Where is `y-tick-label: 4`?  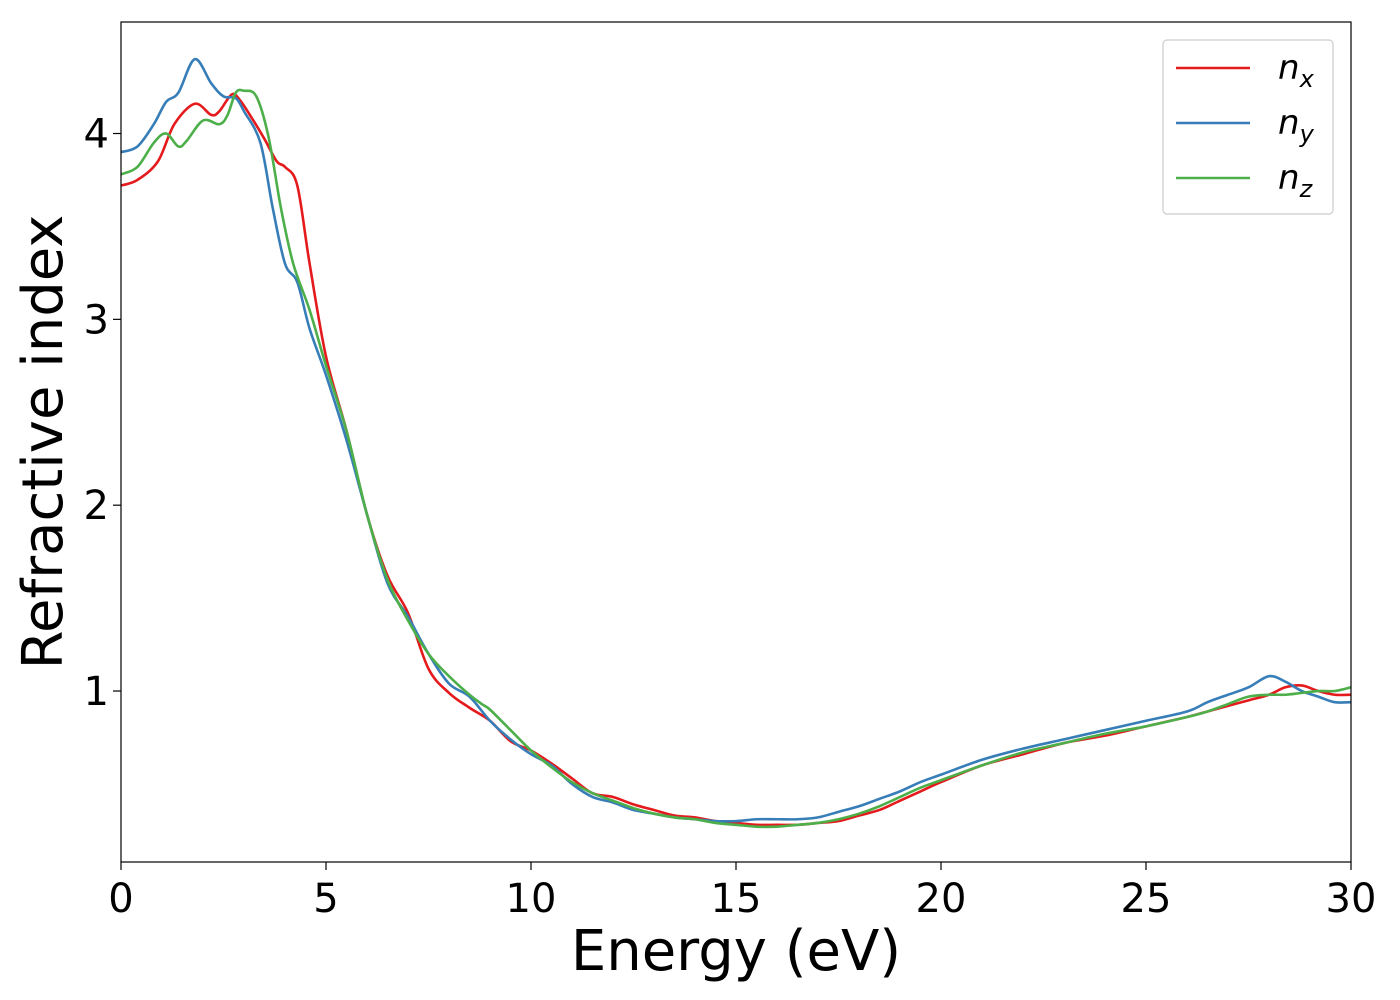
y-tick-label: 4 is located at coordinates (96, 135).